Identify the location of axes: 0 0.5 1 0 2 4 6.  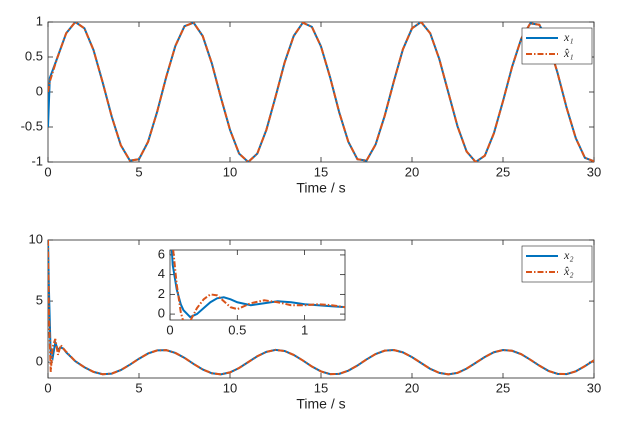
(252, 291).